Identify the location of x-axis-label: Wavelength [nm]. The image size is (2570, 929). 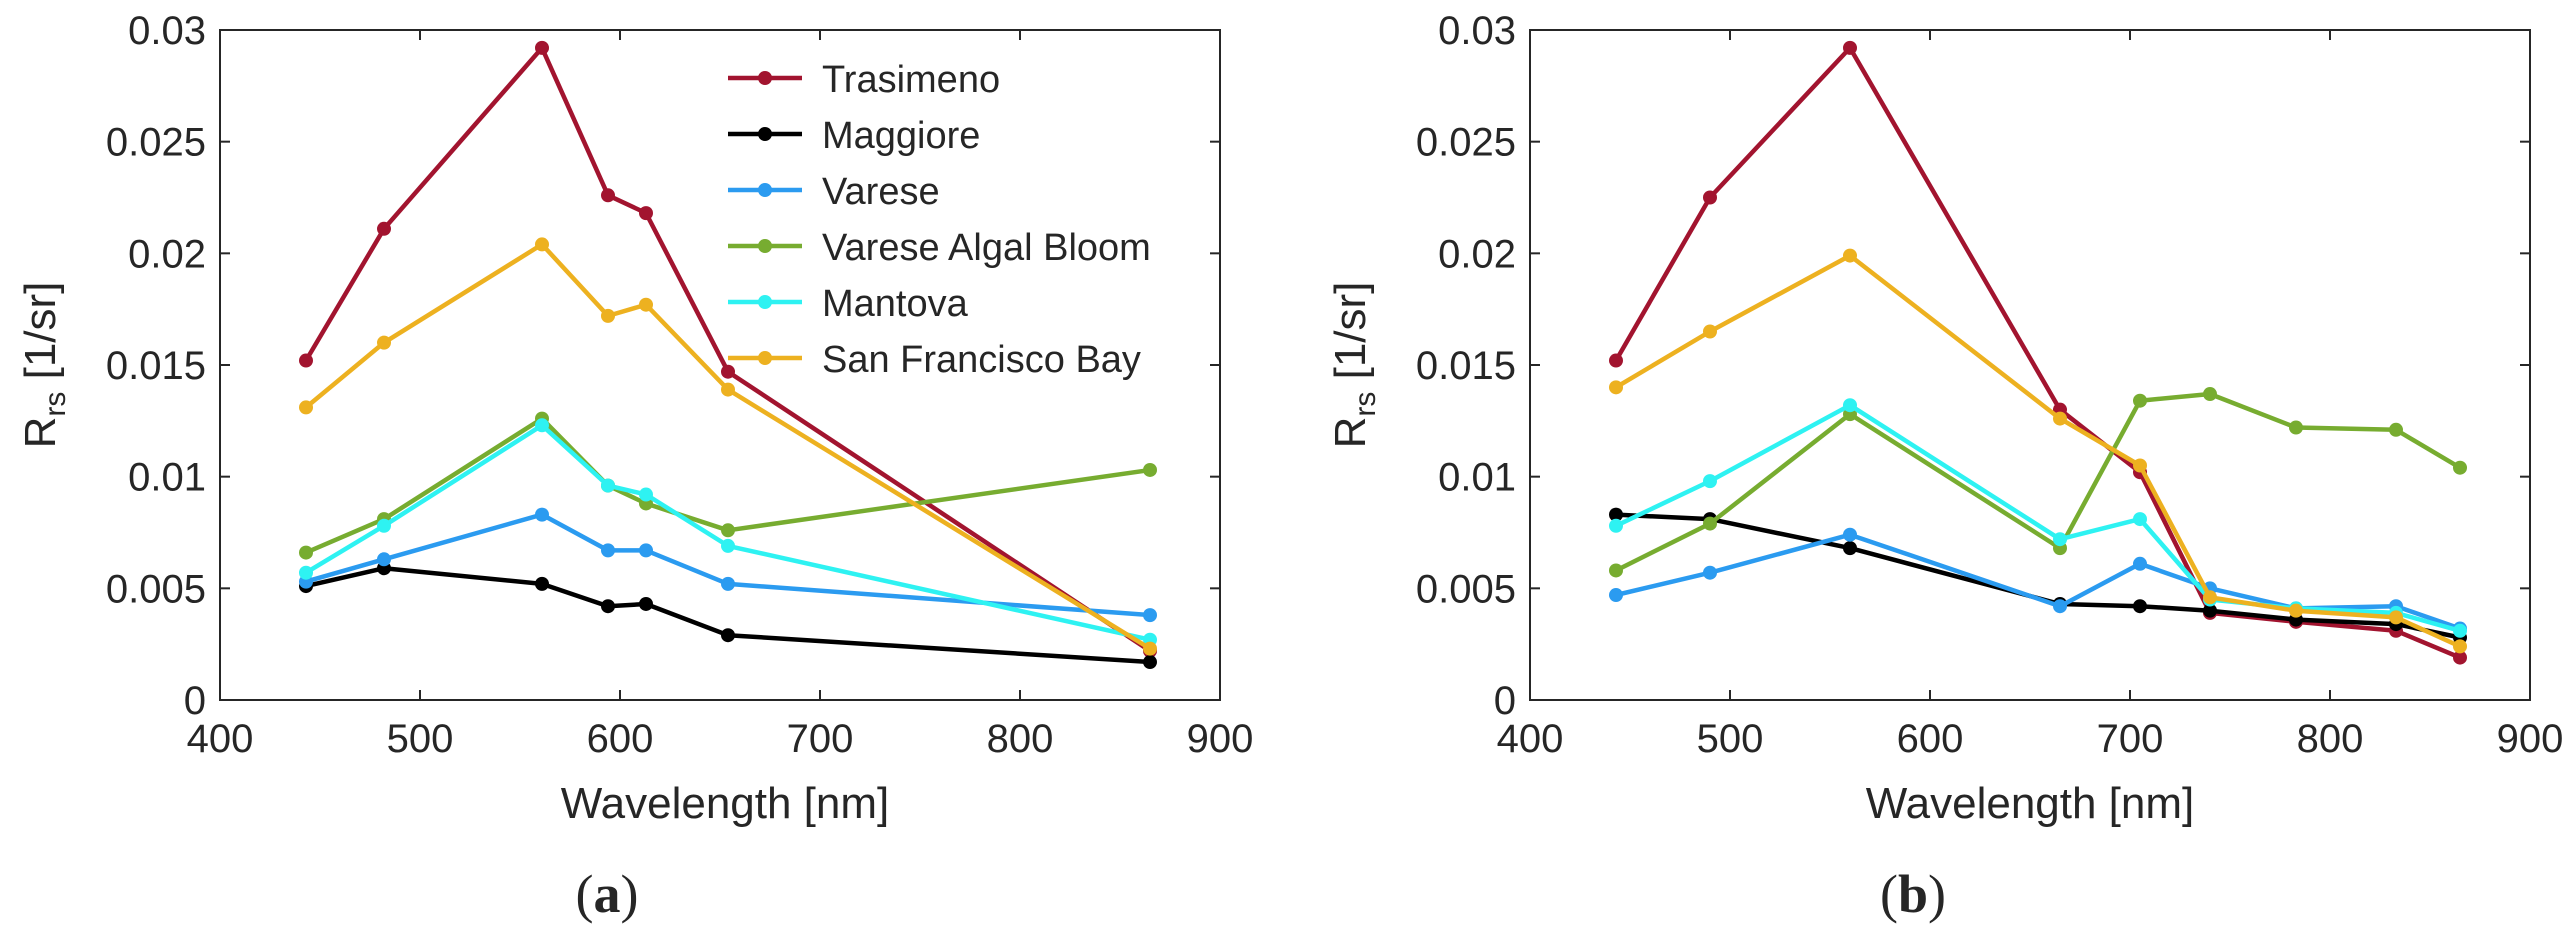
(725, 803).